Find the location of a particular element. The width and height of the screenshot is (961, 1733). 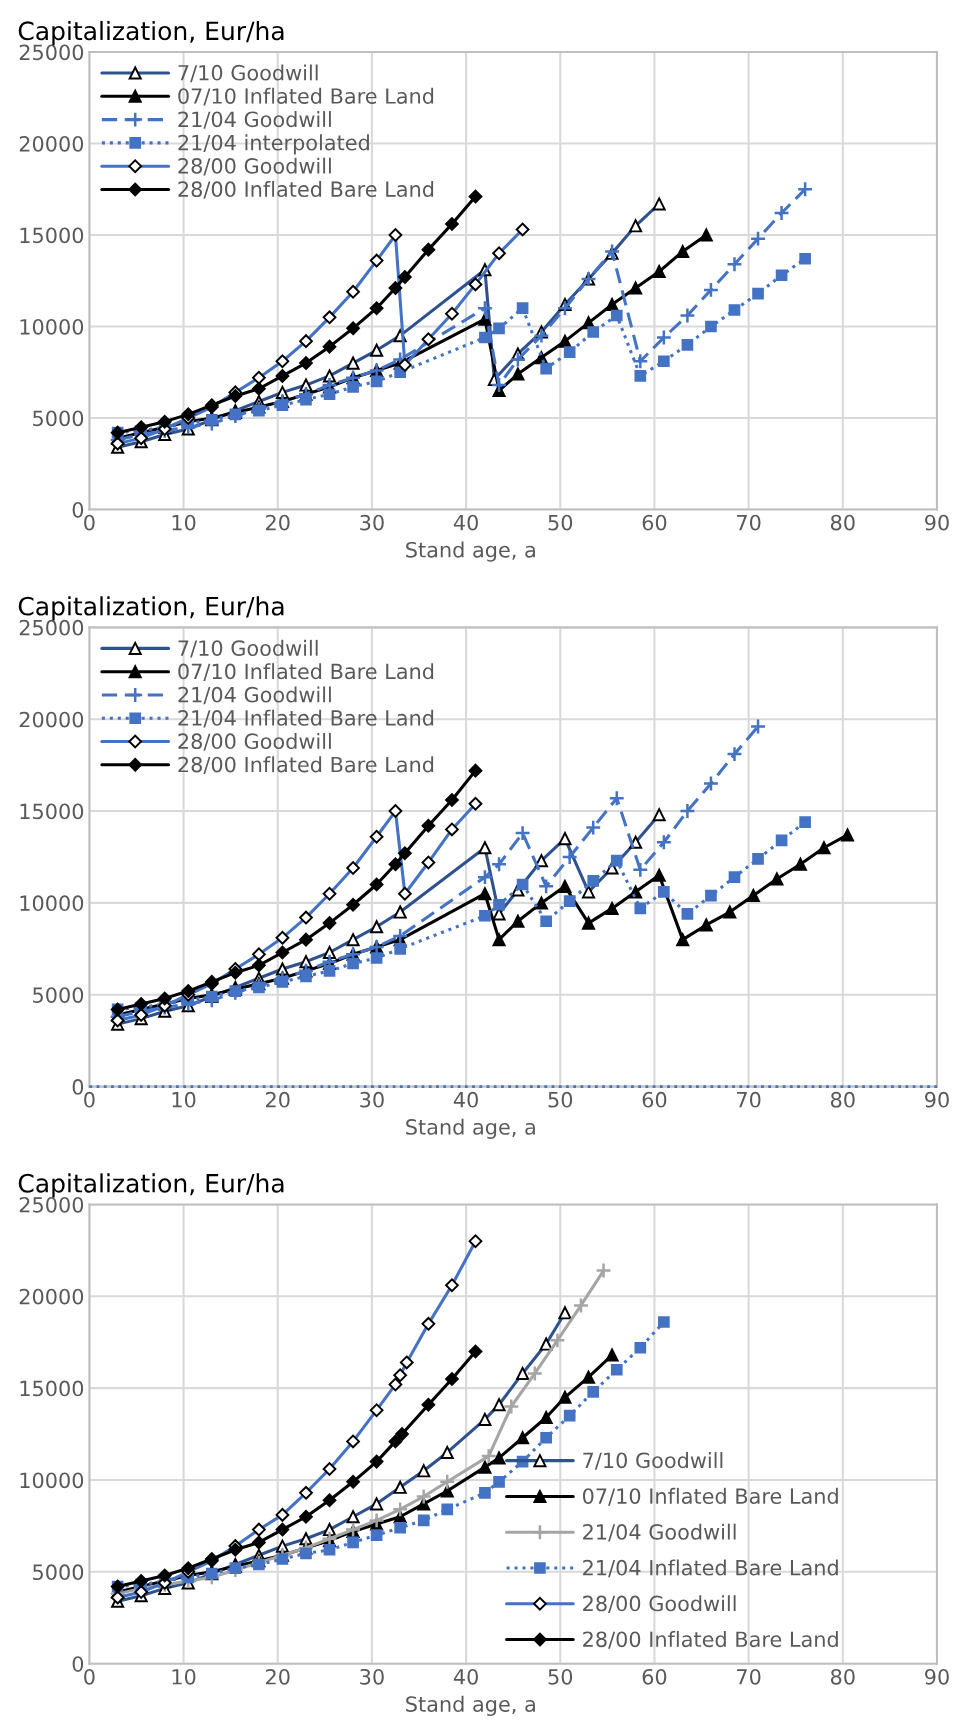

legend-label: 21/04 interpolated is located at coordinates (273, 144).